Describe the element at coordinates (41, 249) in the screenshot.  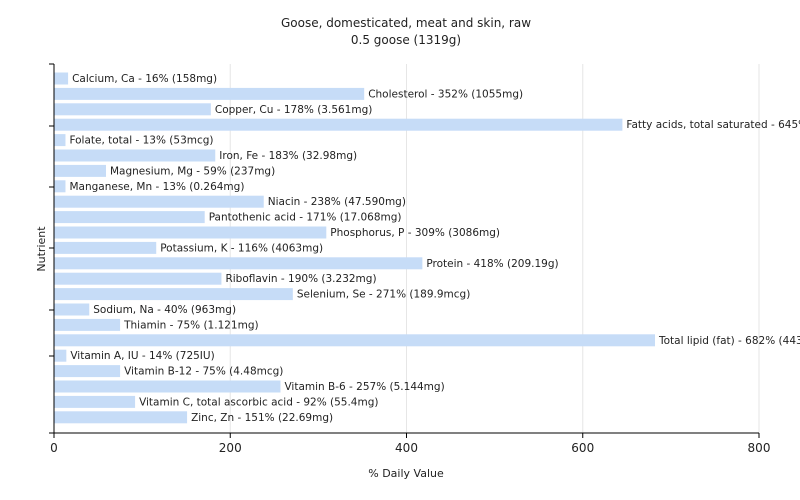
I see `y-axis-title: Nutrient` at that location.